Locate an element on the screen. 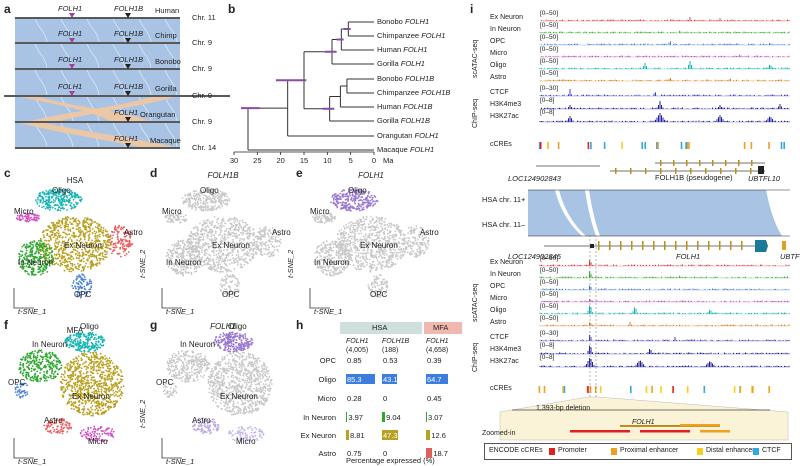  synteny-streak is located at coordinates (41, 30).